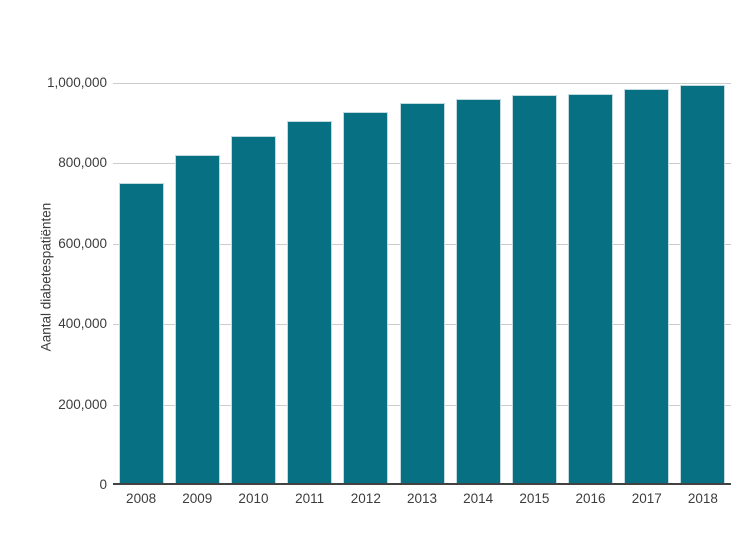 This screenshot has width=755, height=538. I want to click on x-tick-label-2016: 2016, so click(590, 498).